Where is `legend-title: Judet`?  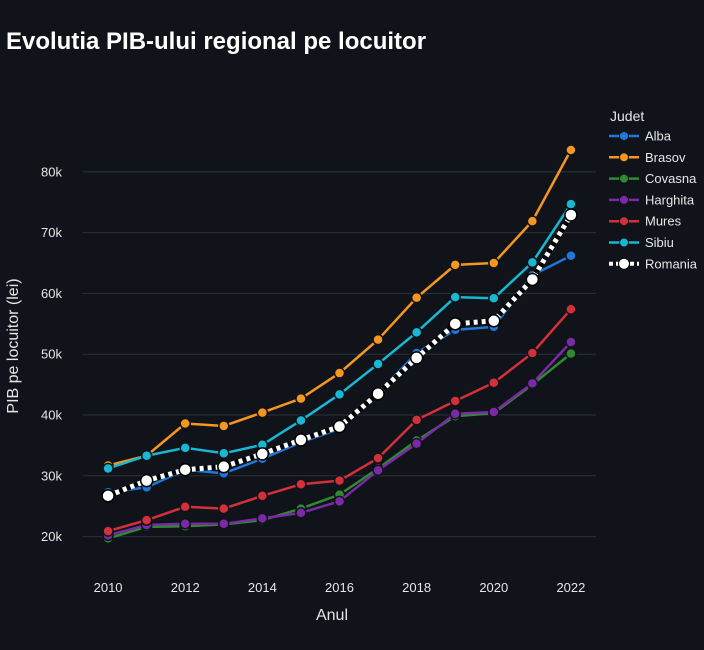
legend-title: Judet is located at coordinates (627, 116).